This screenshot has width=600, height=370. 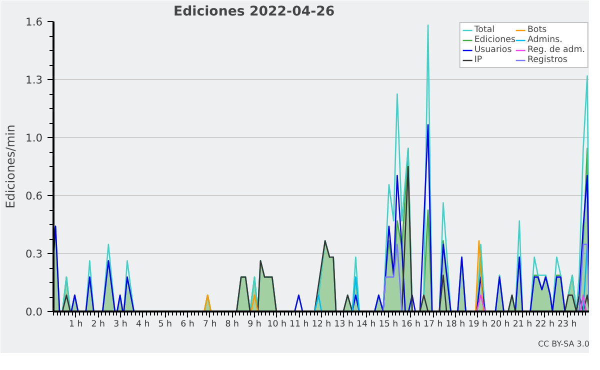 What do you see at coordinates (322, 325) in the screenshot?
I see `x-tick-label: 12 h` at bounding box center [322, 325].